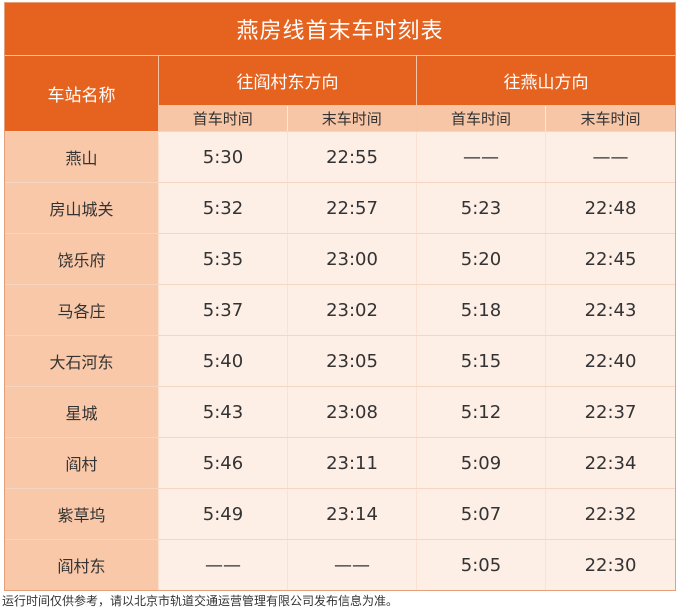 This screenshot has width=680, height=614. I want to click on direction-group-yanshan: 往燕山方向 首车时间 末车时间, so click(546, 93).